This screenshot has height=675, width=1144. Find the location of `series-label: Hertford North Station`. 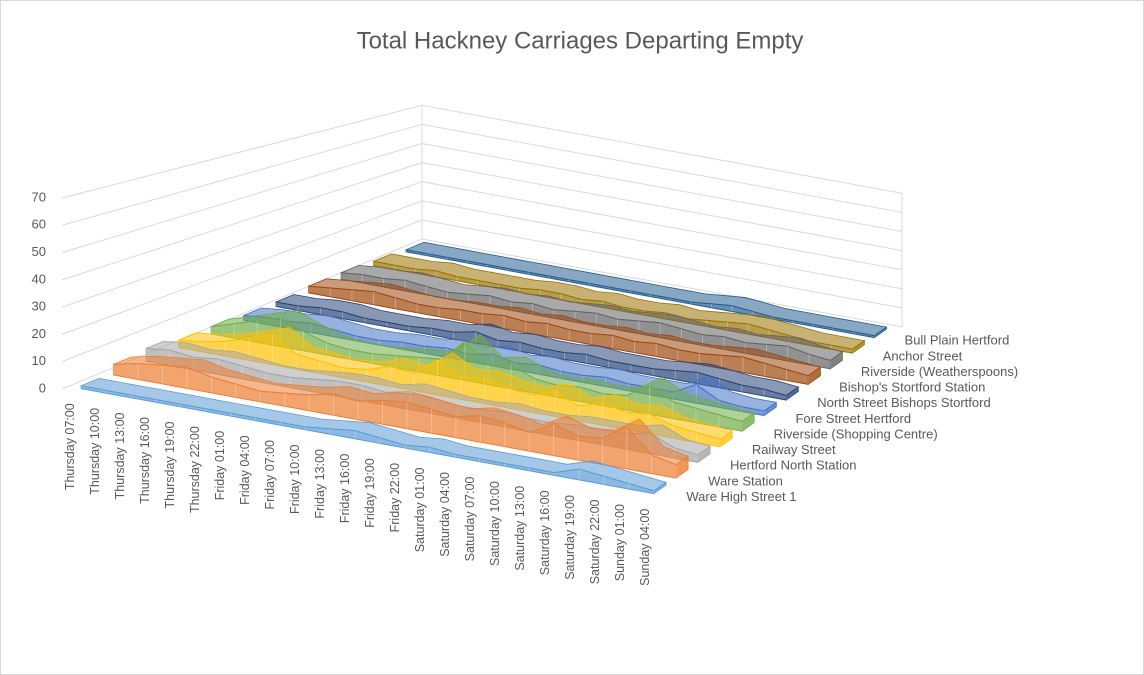

series-label: Hertford North Station is located at coordinates (793, 465).